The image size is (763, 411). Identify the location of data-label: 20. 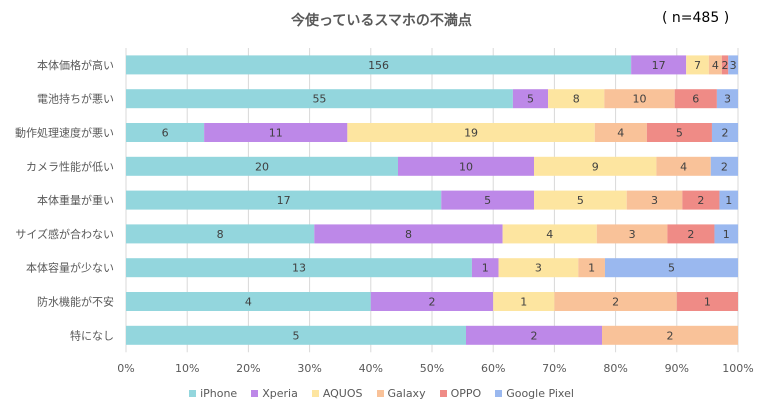
(262, 166).